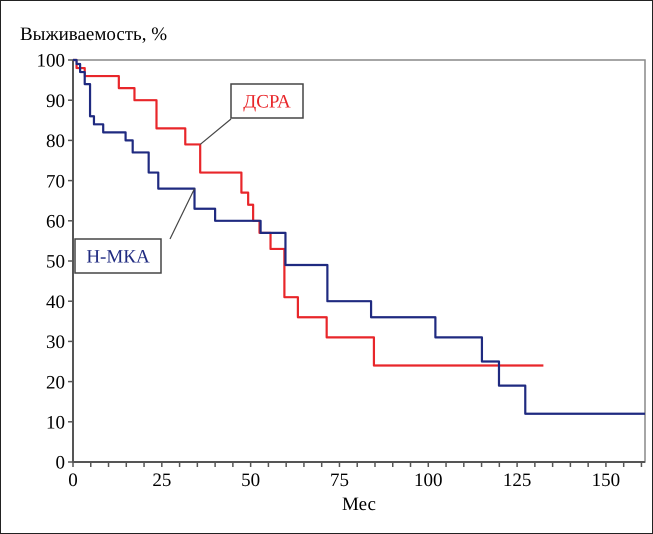 Image resolution: width=653 pixels, height=534 pixels. Describe the element at coordinates (50, 61) in the screenshot. I see `y-tick-label: 100` at that location.